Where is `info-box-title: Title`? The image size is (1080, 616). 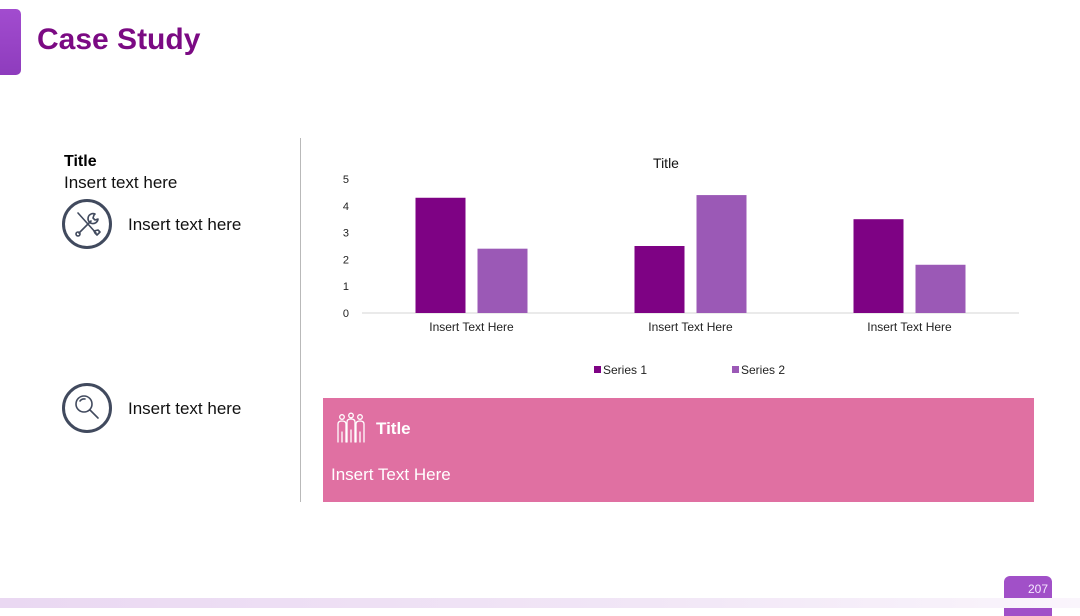 info-box-title: Title is located at coordinates (393, 428).